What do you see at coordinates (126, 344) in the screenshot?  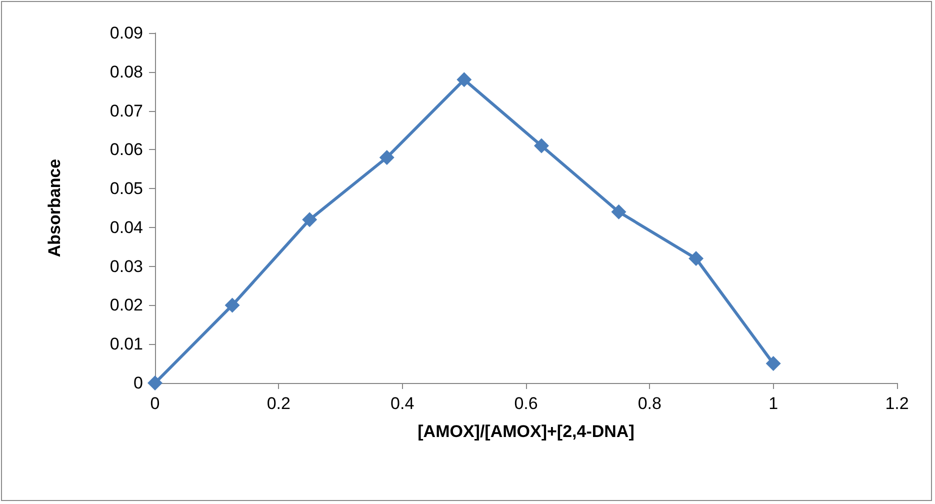 I see `y-tick-label: 0.01` at bounding box center [126, 344].